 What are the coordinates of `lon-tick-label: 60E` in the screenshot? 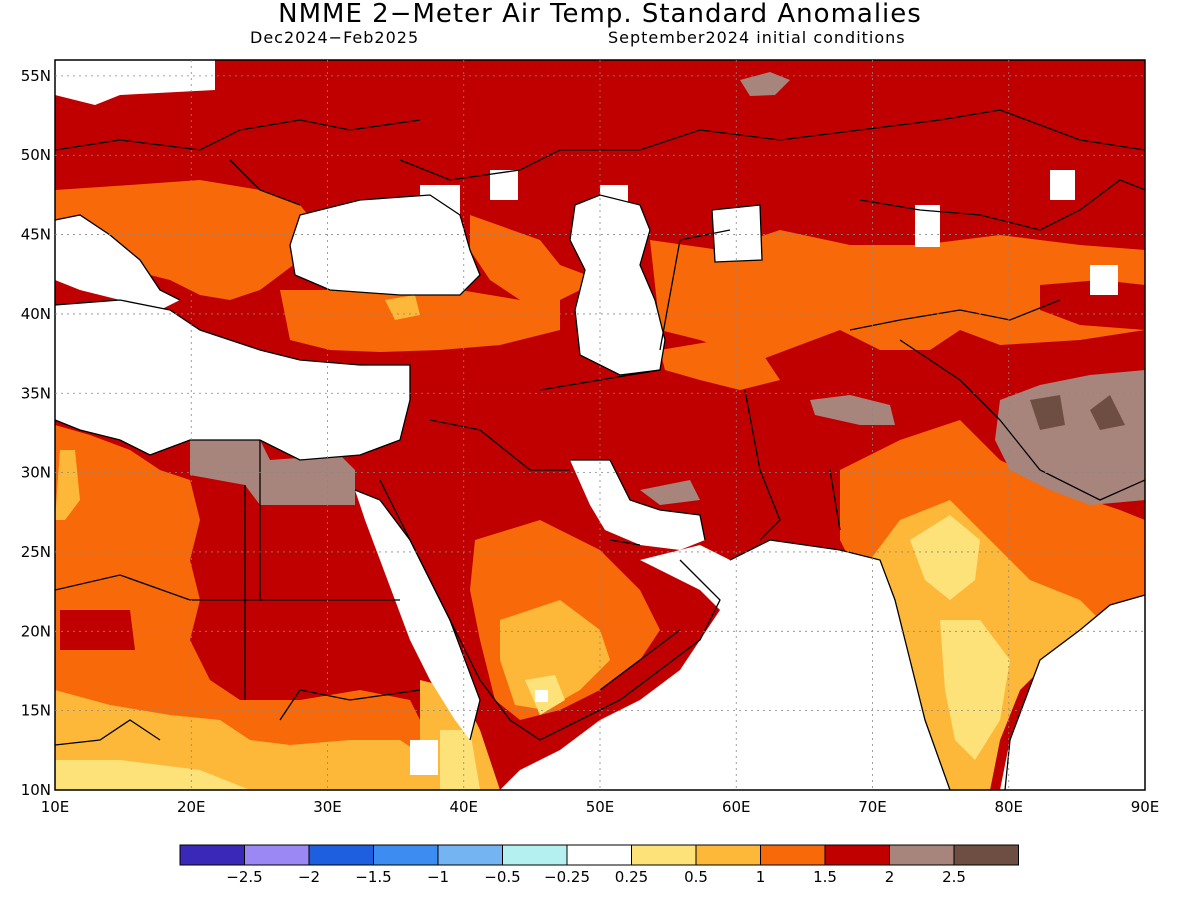 It's located at (736, 807).